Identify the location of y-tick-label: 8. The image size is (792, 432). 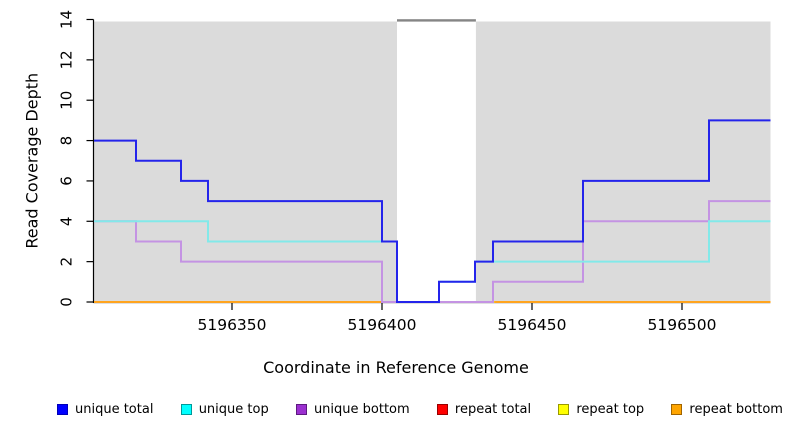
(67, 141).